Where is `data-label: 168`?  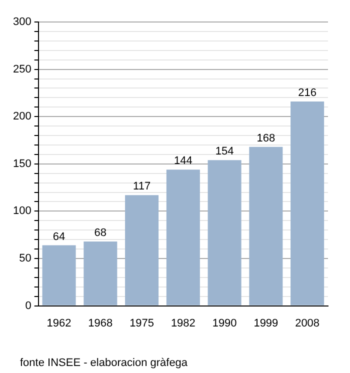 data-label: 168 is located at coordinates (266, 138).